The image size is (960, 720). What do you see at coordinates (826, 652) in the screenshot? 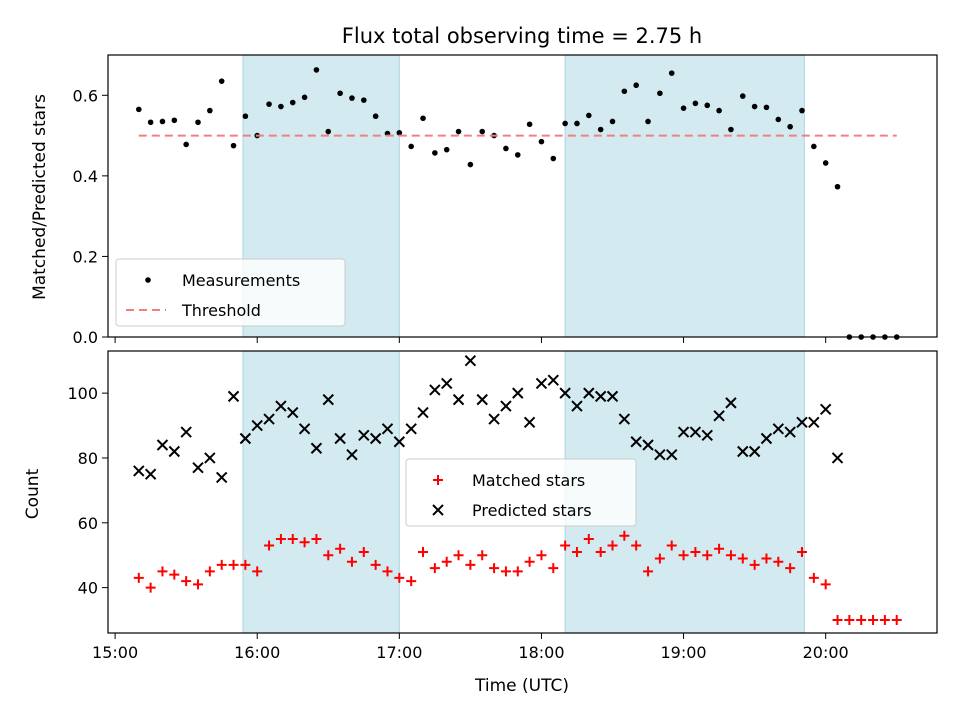
I see `x-tick-label: 20:00` at bounding box center [826, 652].